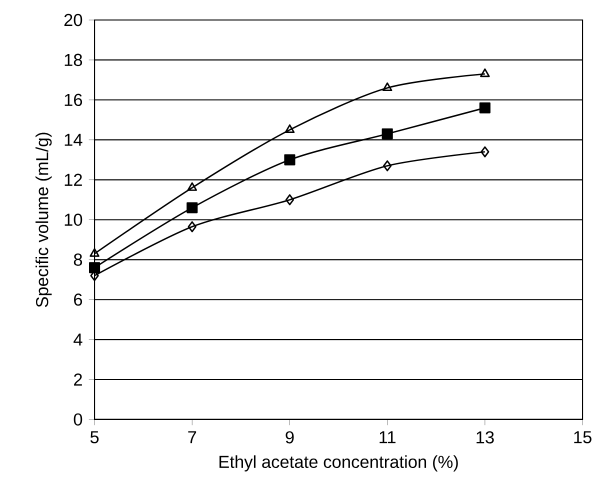 Image resolution: width=600 pixels, height=494 pixels. What do you see at coordinates (78, 260) in the screenshot?
I see `y-tick-label: 8` at bounding box center [78, 260].